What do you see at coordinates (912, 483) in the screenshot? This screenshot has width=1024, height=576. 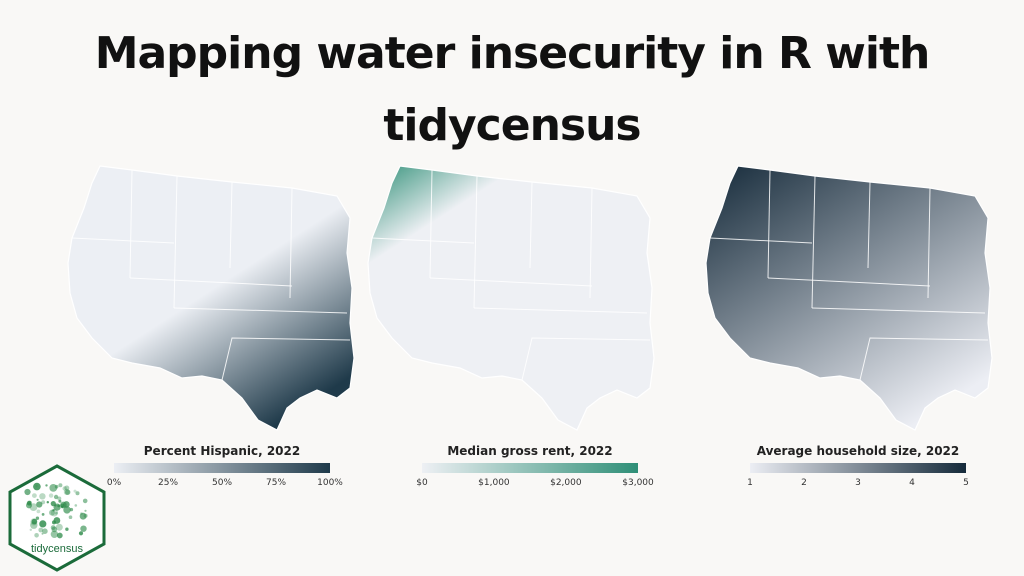 I see `legend-tick: 4` at bounding box center [912, 483].